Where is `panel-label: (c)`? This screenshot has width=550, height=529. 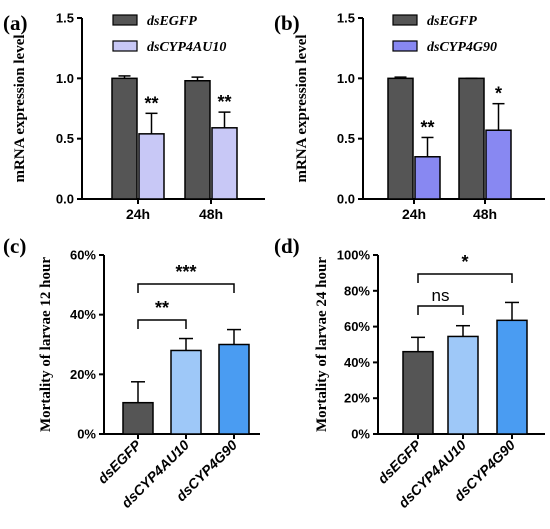 panel-label: (c) is located at coordinates (14, 246).